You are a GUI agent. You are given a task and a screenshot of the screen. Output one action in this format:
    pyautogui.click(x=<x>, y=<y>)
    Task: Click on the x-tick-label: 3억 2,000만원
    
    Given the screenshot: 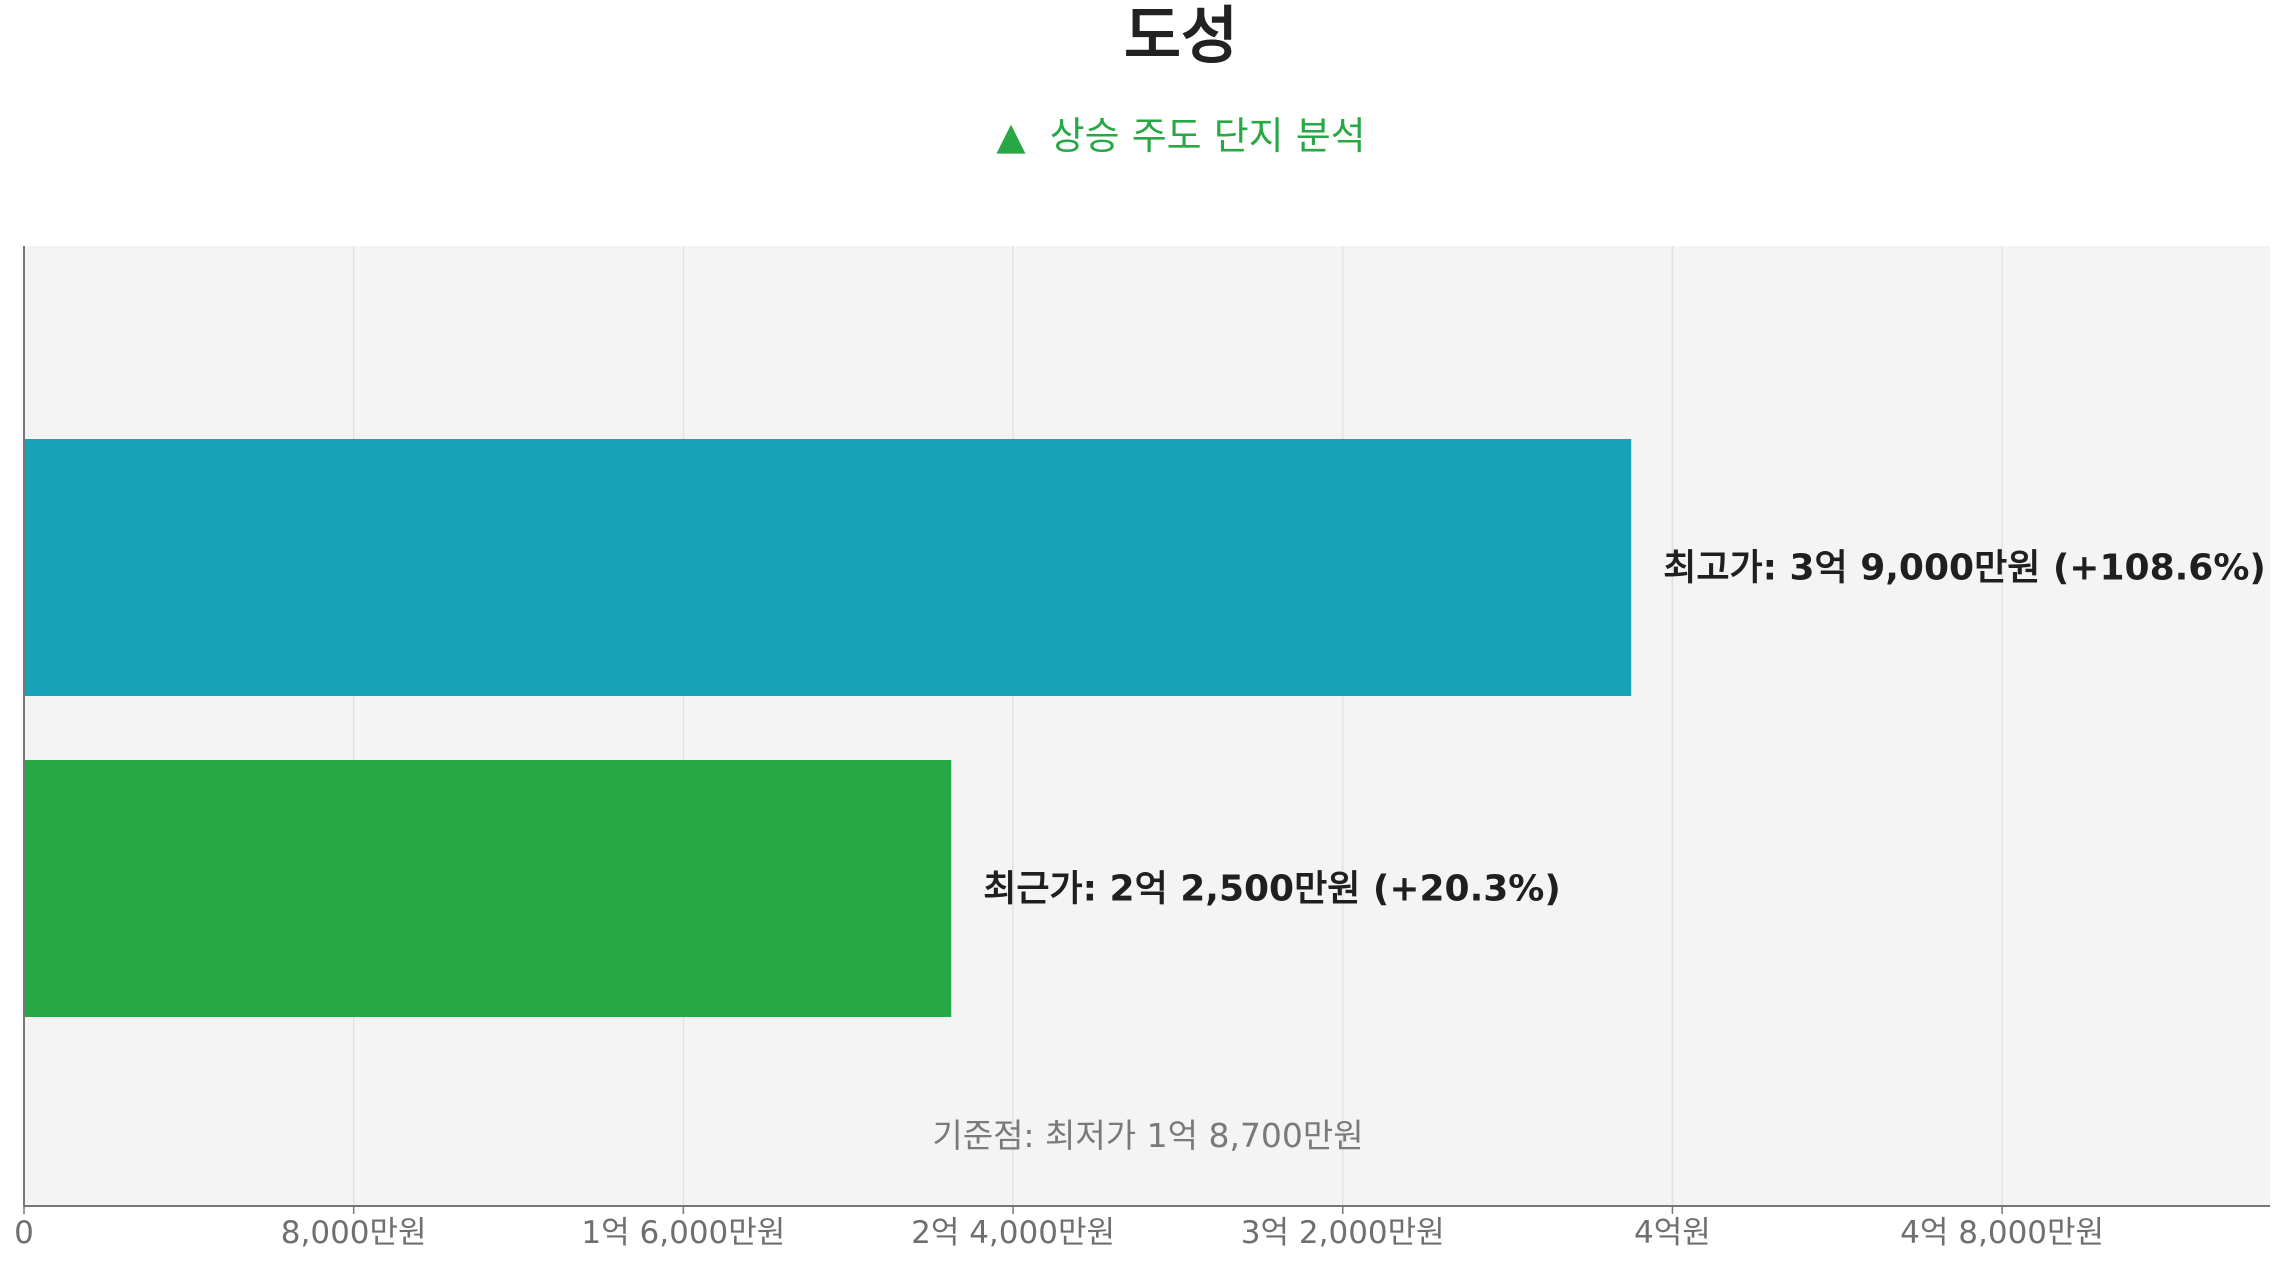 What is the action you would take?
    pyautogui.click(x=1343, y=1233)
    